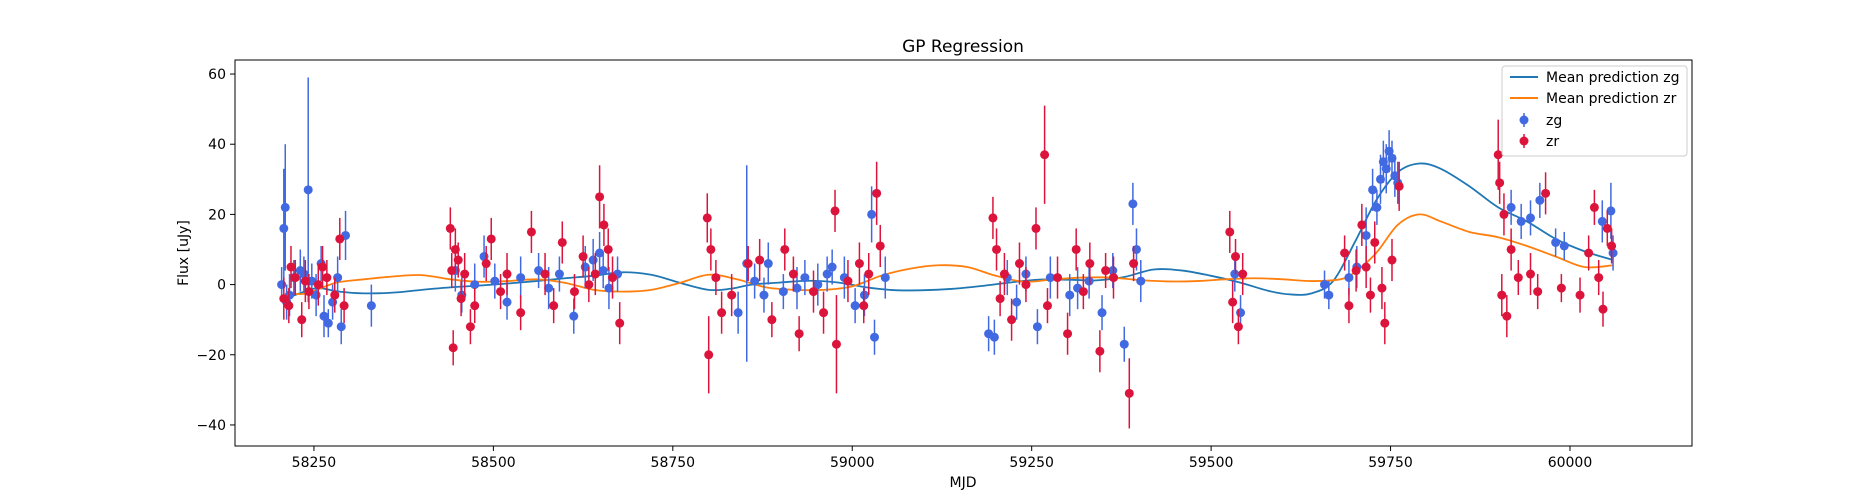 This screenshot has width=1875, height=500. I want to click on chart-title: GP Regression, so click(963, 47).